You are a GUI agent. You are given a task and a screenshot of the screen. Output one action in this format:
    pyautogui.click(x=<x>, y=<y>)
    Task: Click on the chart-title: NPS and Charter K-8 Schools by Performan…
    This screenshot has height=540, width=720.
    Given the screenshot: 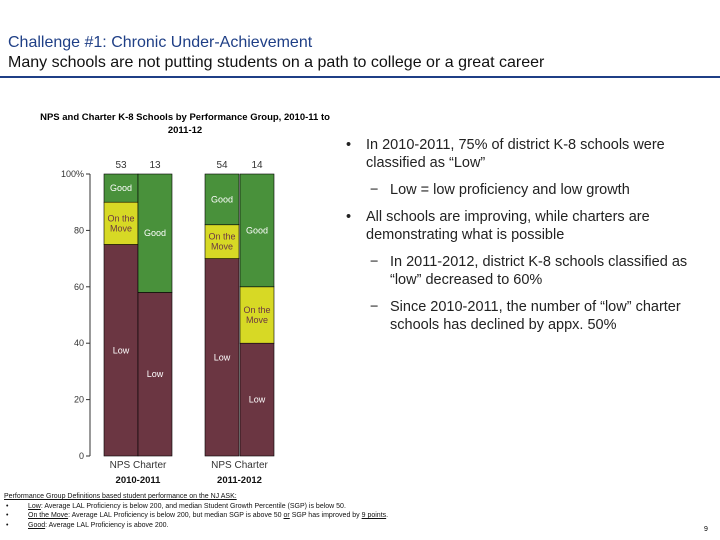 What is the action you would take?
    pyautogui.click(x=185, y=124)
    